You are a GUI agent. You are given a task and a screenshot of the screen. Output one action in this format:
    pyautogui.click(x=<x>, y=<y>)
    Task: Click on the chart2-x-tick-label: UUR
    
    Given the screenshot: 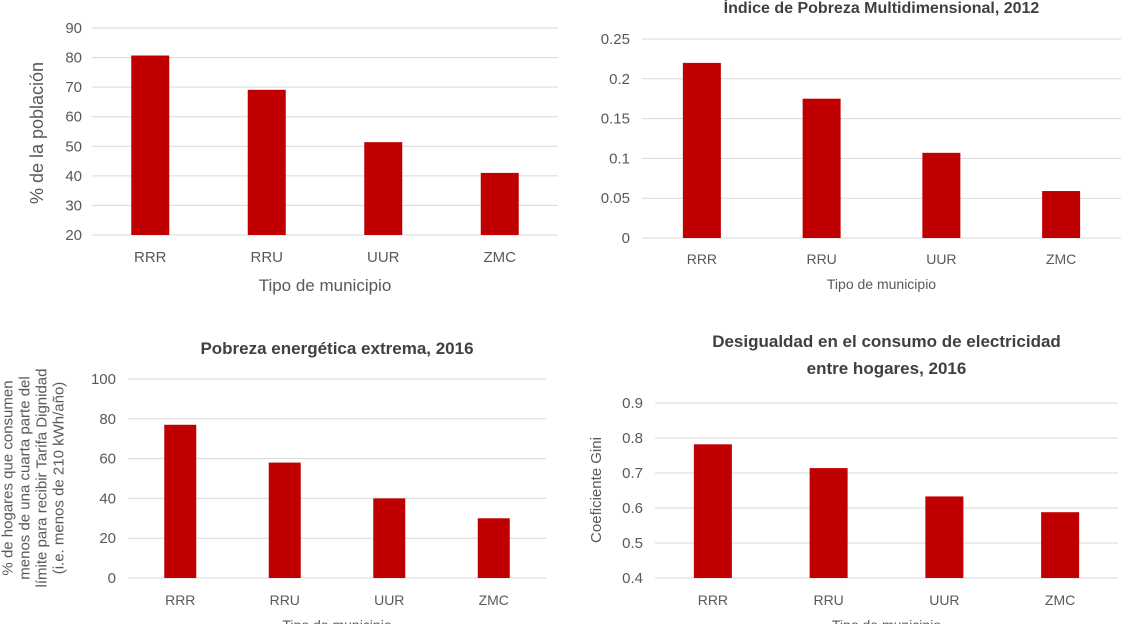 What is the action you would take?
    pyautogui.click(x=941, y=259)
    